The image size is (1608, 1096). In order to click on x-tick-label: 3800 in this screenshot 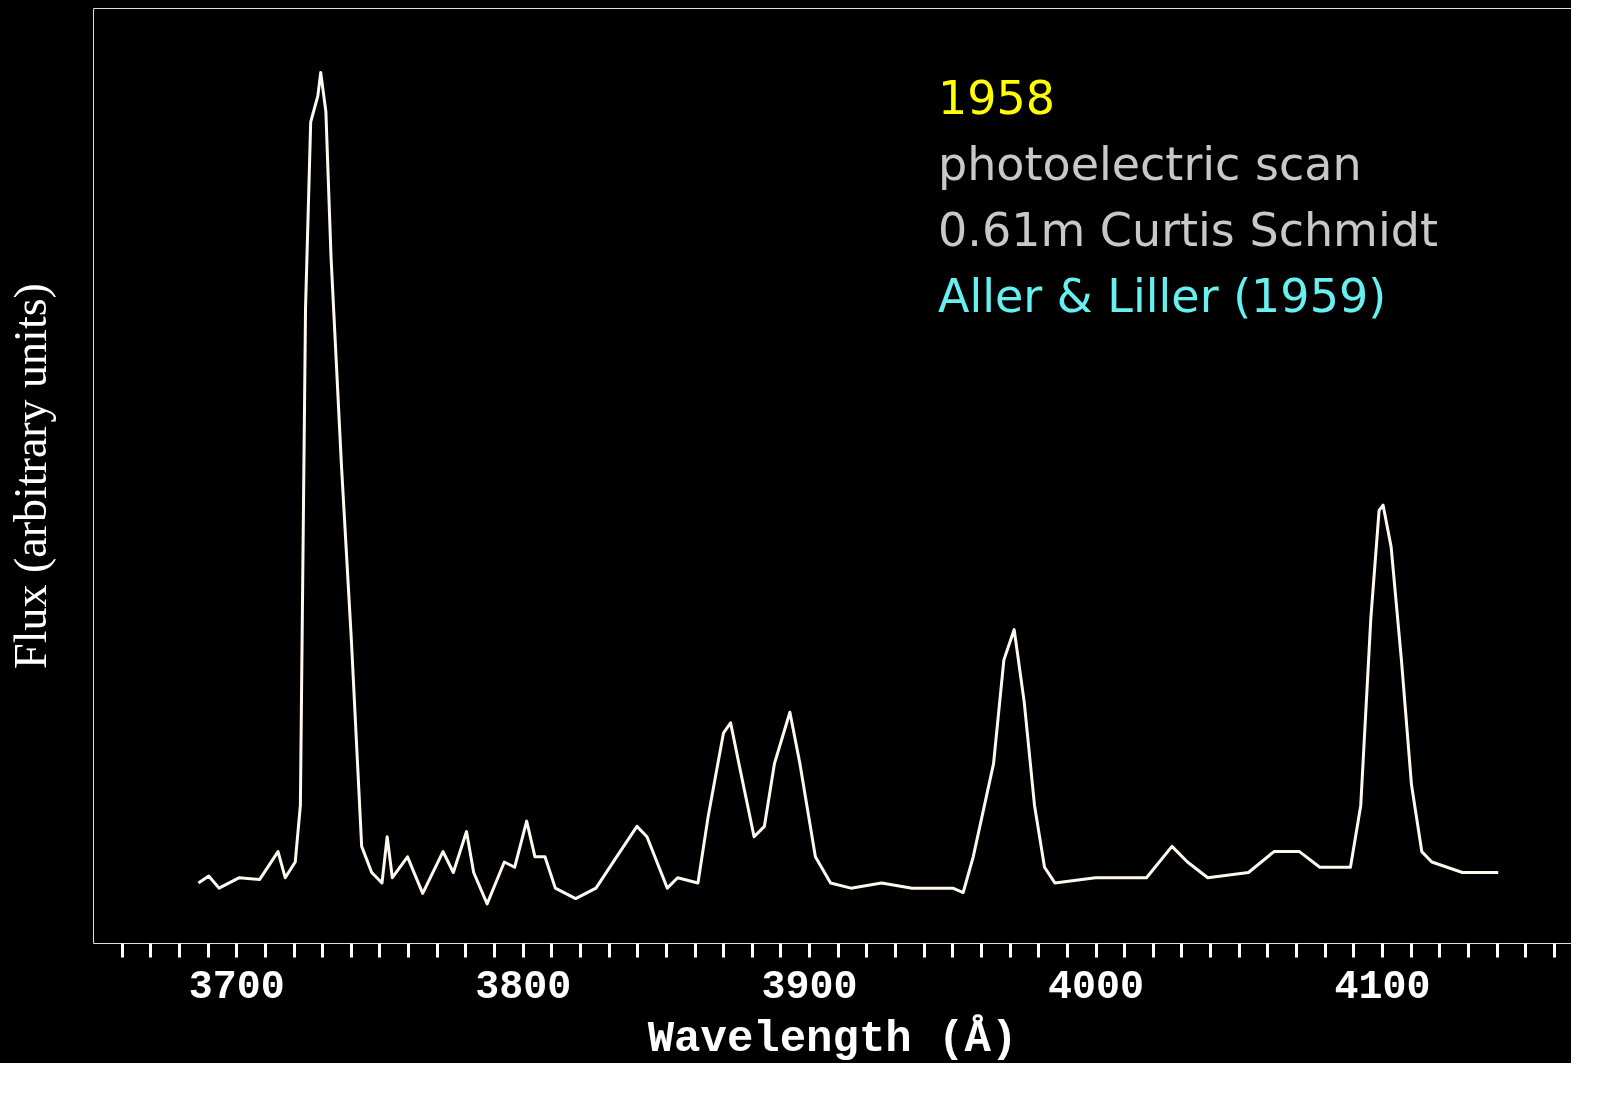, I will do `click(523, 987)`.